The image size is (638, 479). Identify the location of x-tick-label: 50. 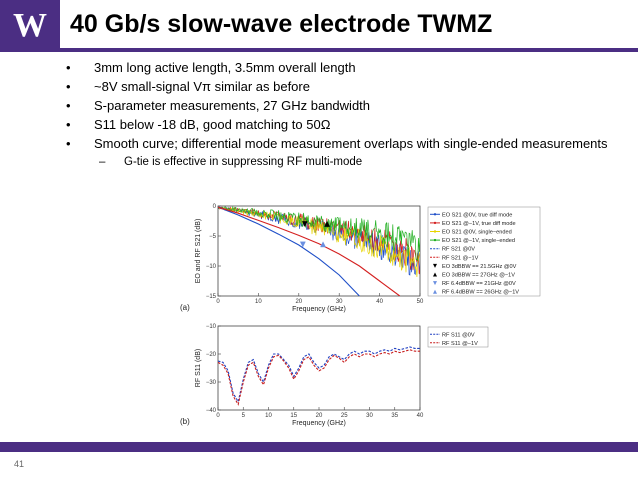
(420, 302).